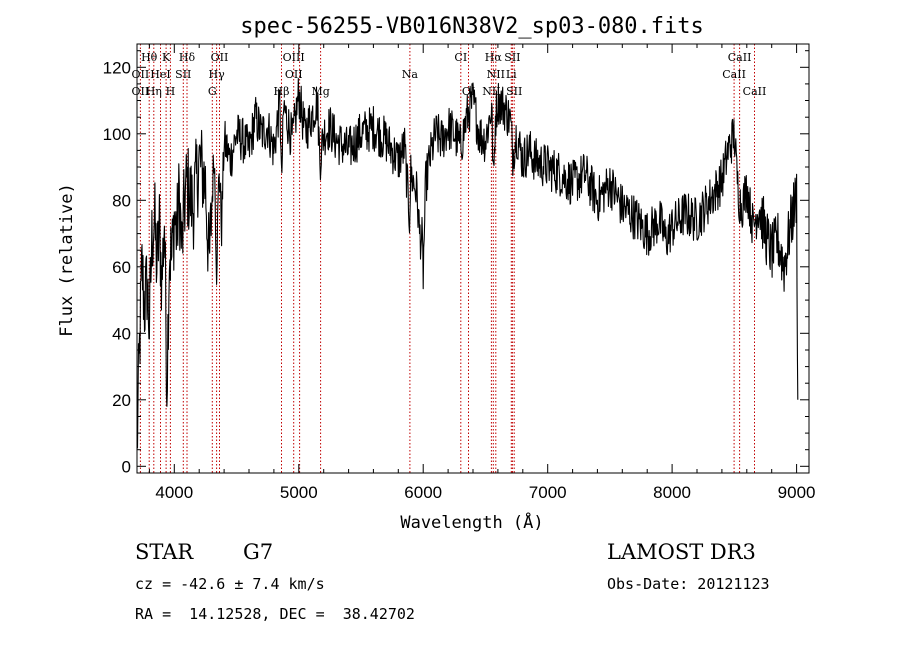 The height and width of the screenshot is (649, 900). Describe the element at coordinates (472, 26) in the screenshot. I see `chart-title: spec-56255-VB016N38V2_sp03-080.fits` at that location.